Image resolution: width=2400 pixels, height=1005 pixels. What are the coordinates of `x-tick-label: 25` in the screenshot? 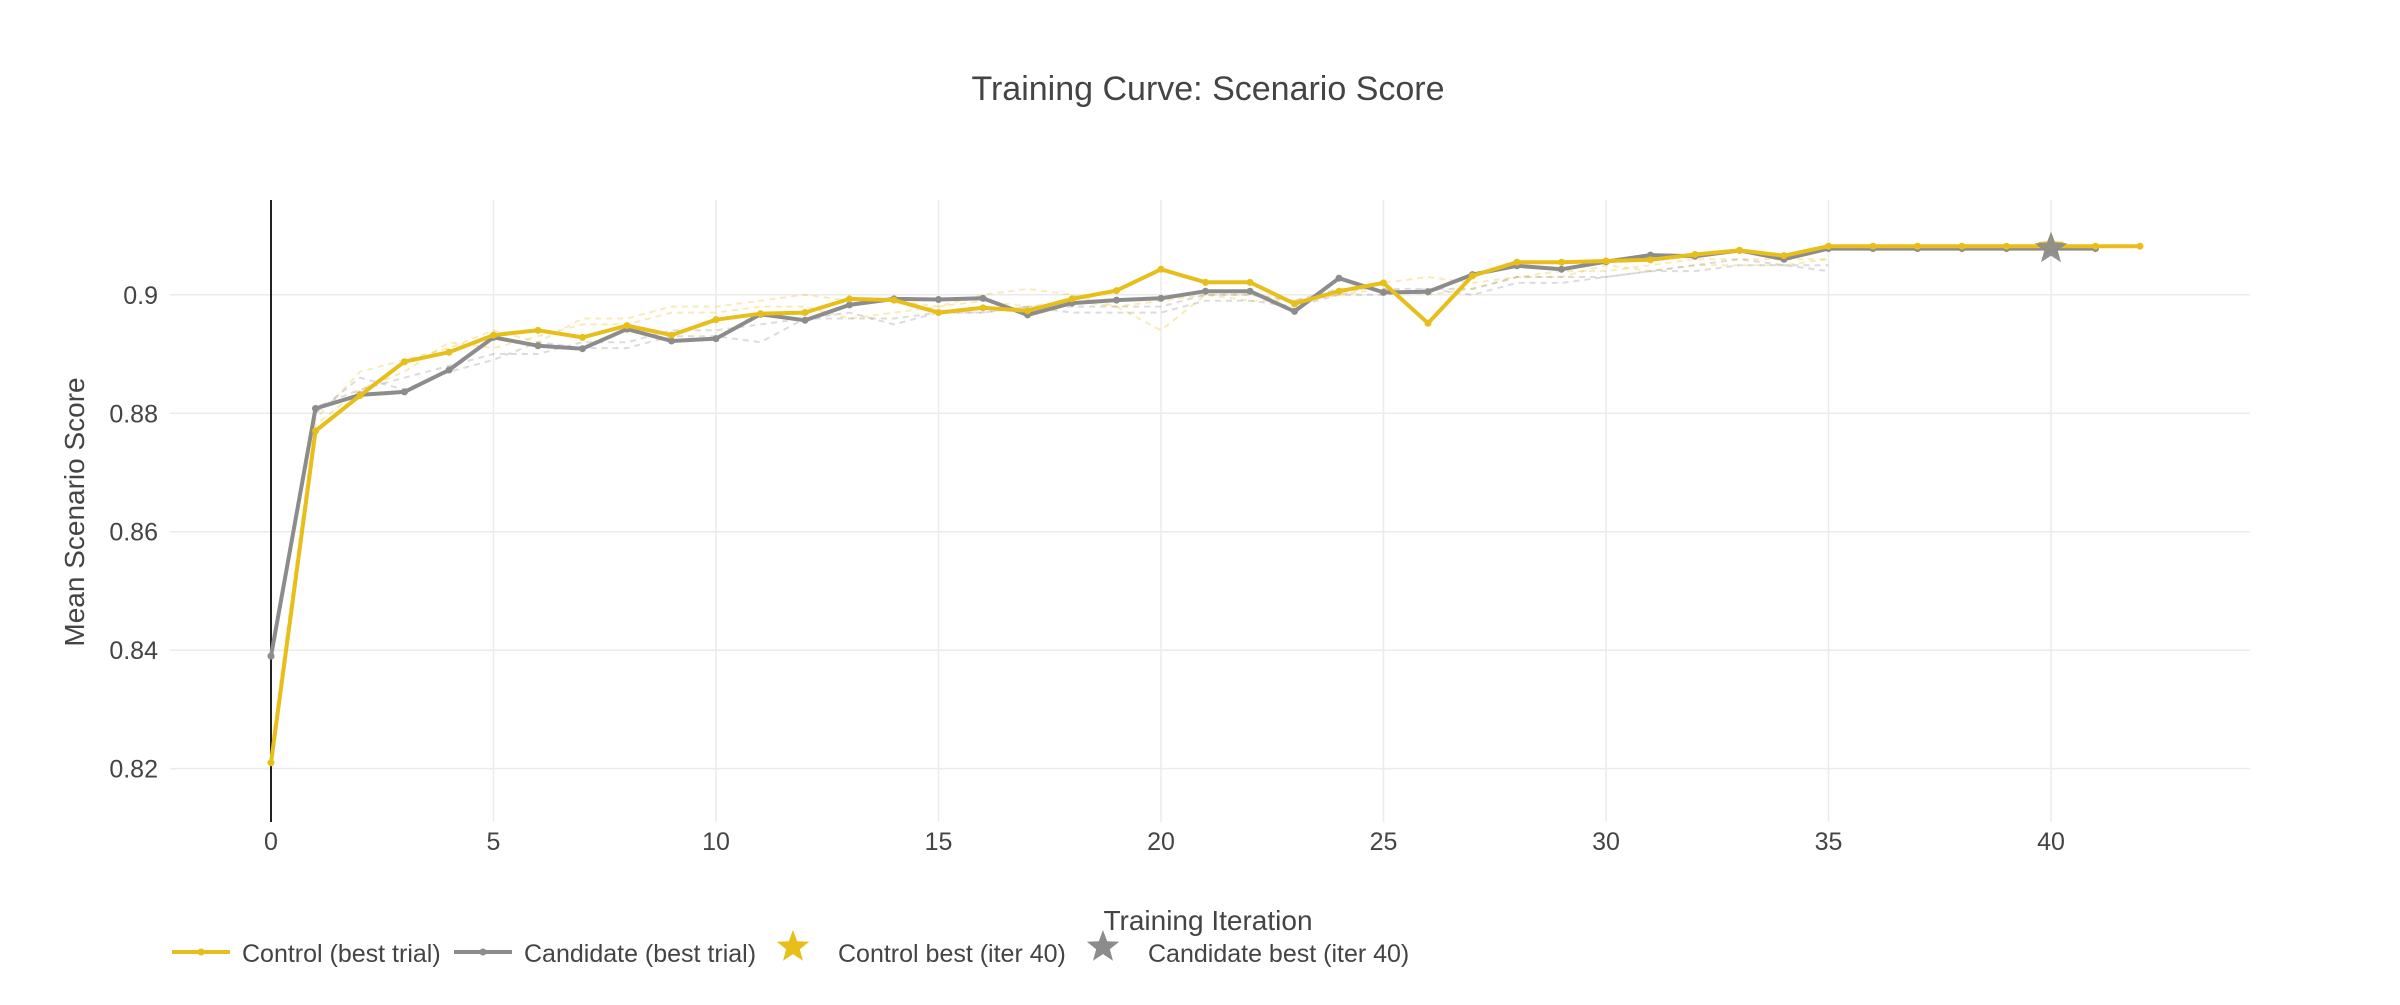 It's located at (1384, 842).